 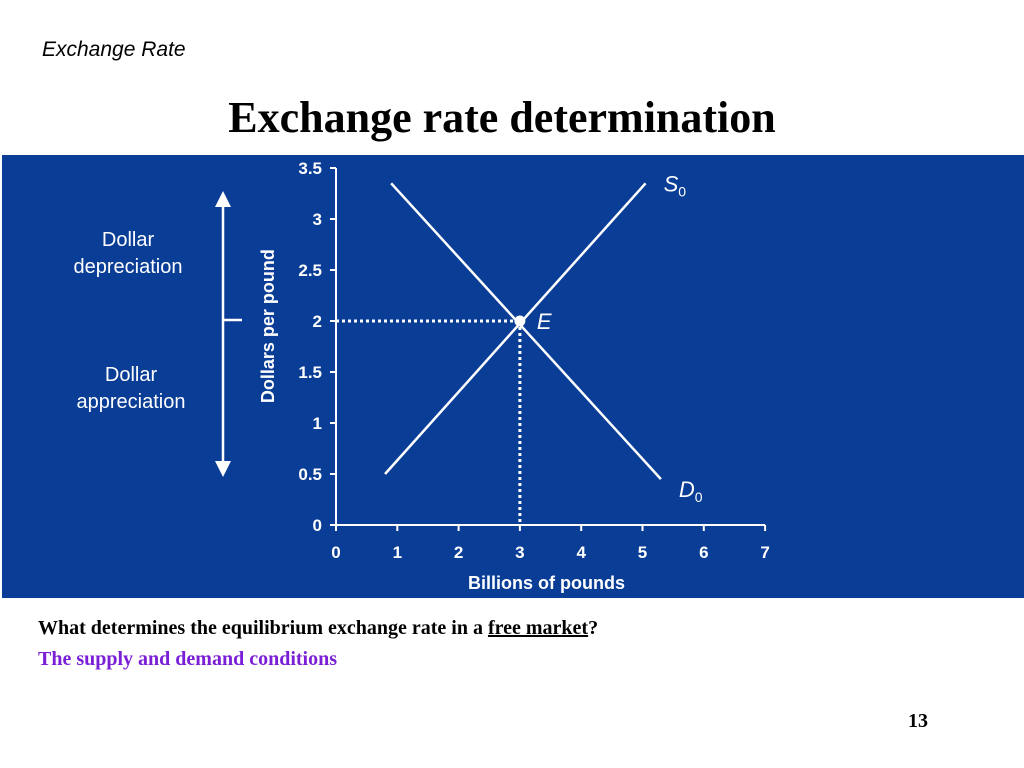 What do you see at coordinates (546, 583) in the screenshot?
I see `x-axis-label: Billions of pounds` at bounding box center [546, 583].